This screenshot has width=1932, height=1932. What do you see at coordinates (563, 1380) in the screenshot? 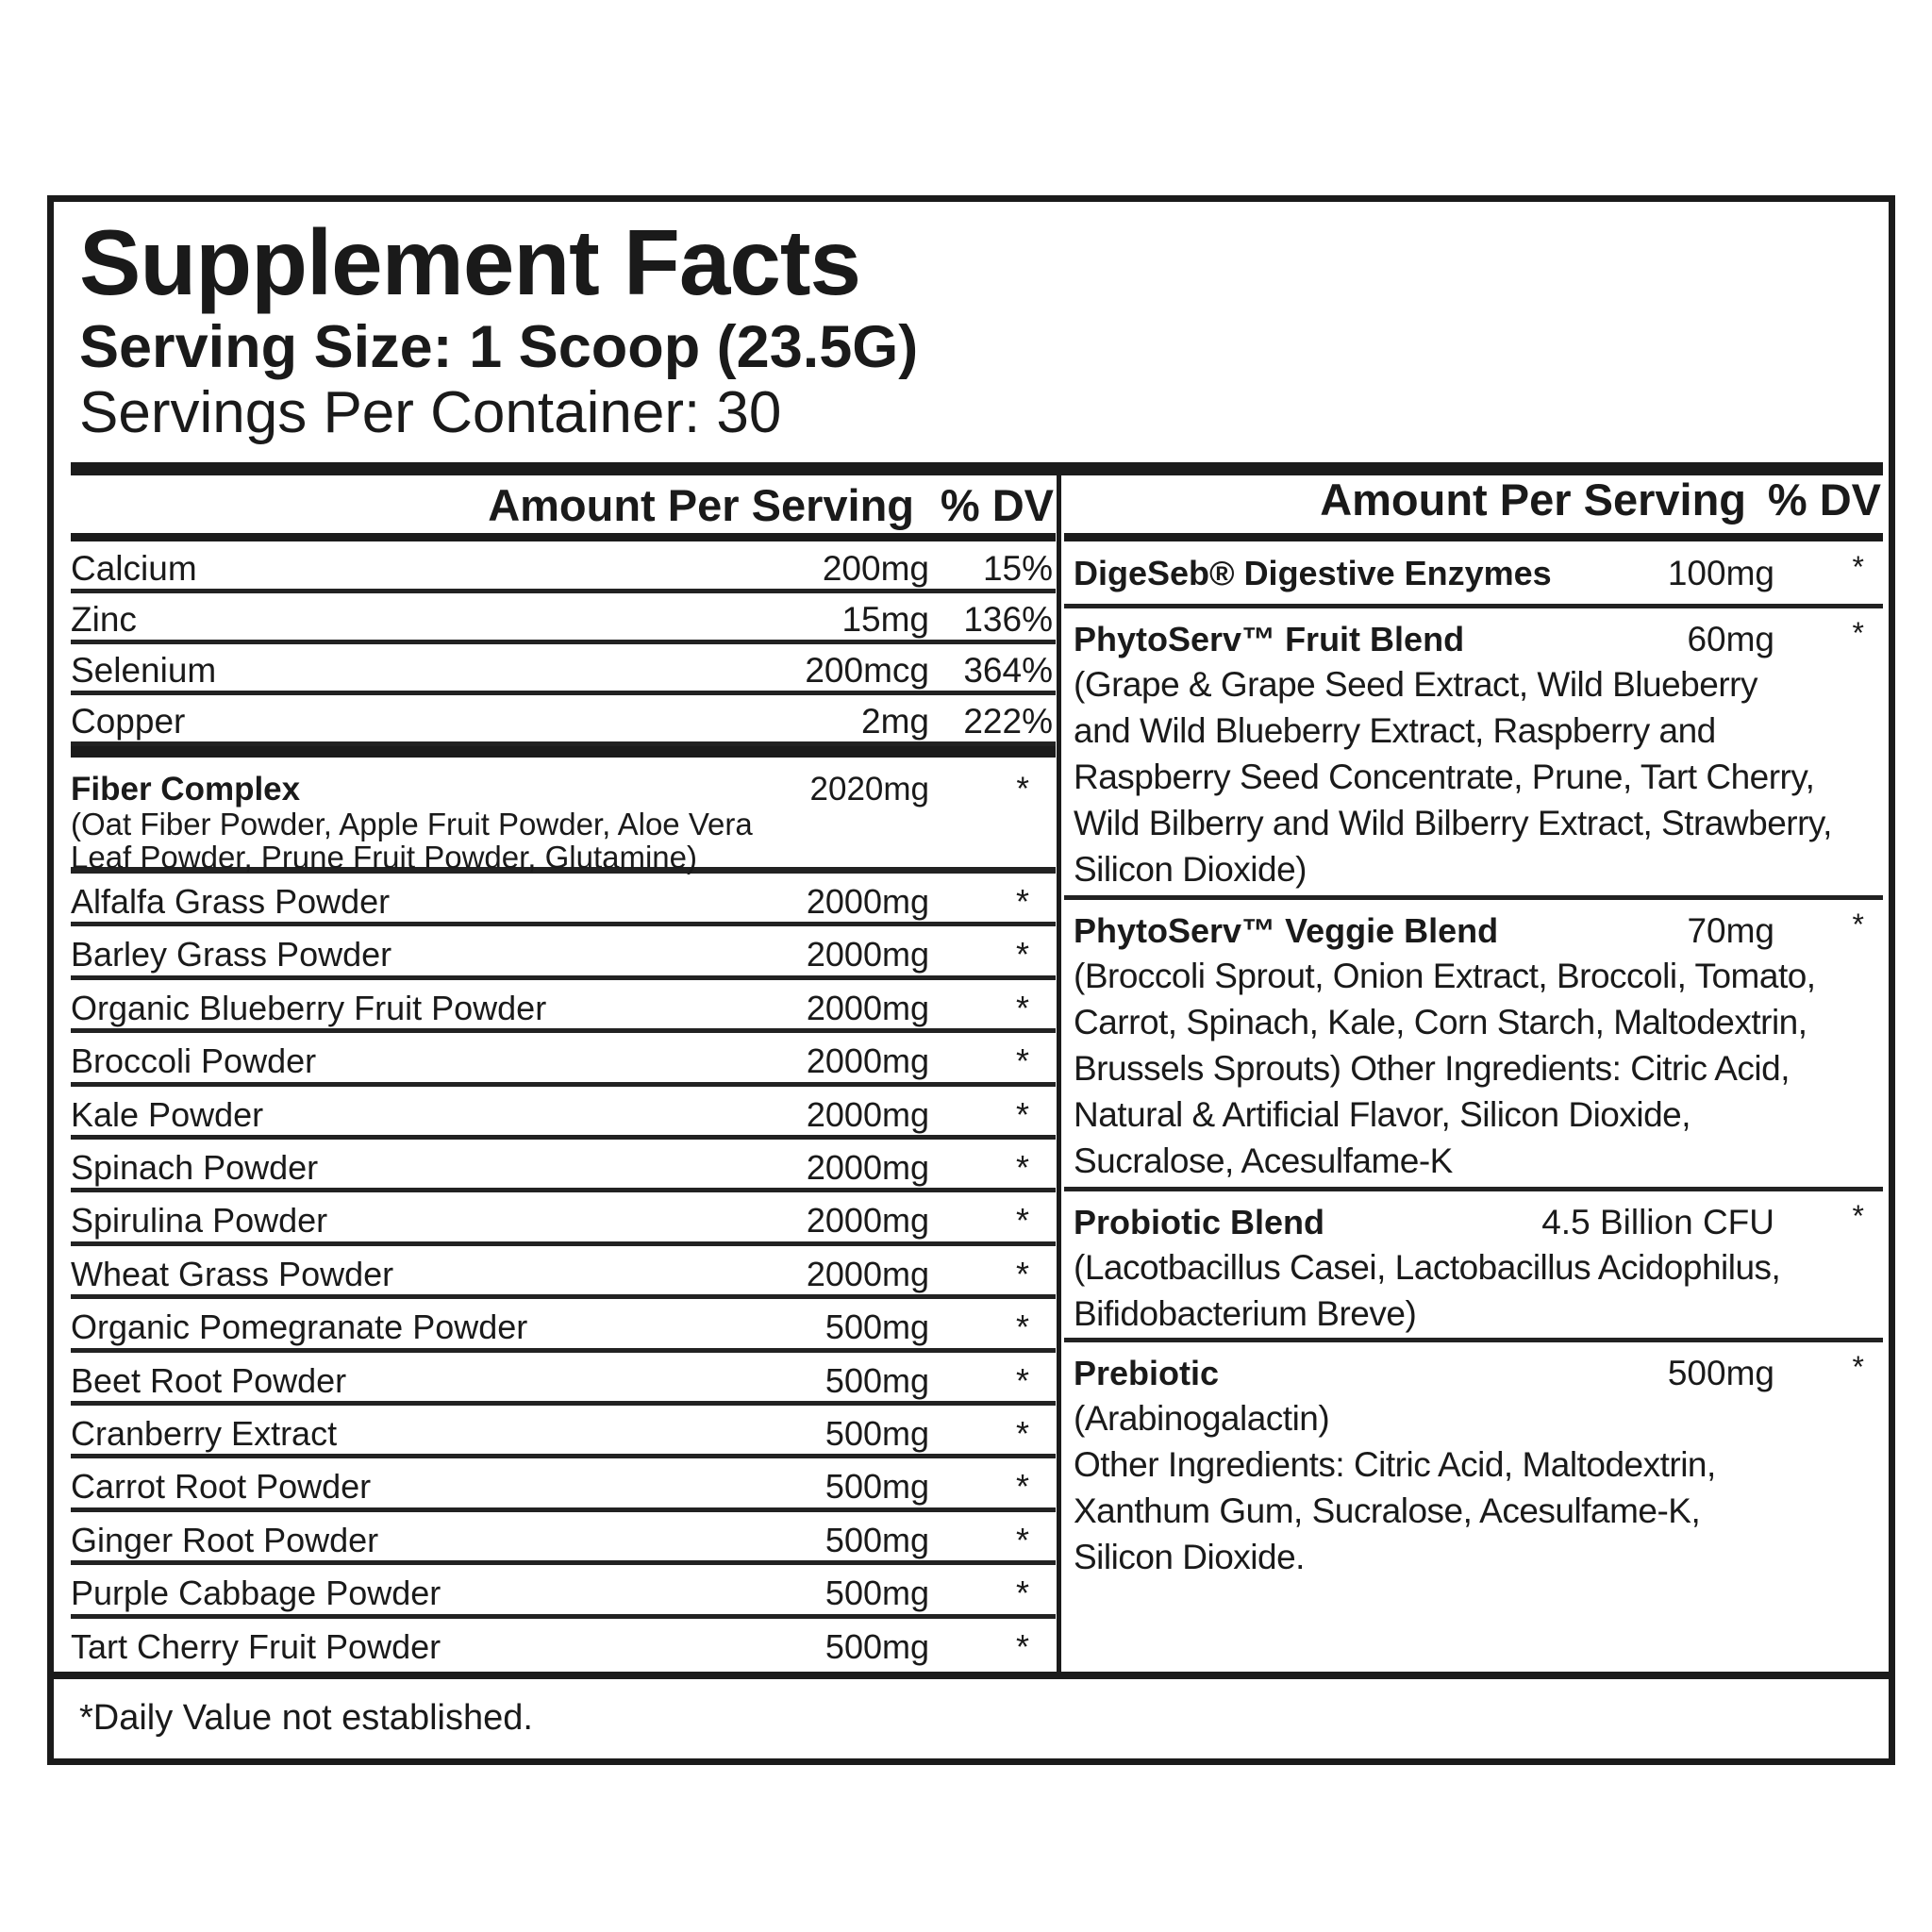
I see `ingredient-row: Beet Root Powder 500mg *` at bounding box center [563, 1380].